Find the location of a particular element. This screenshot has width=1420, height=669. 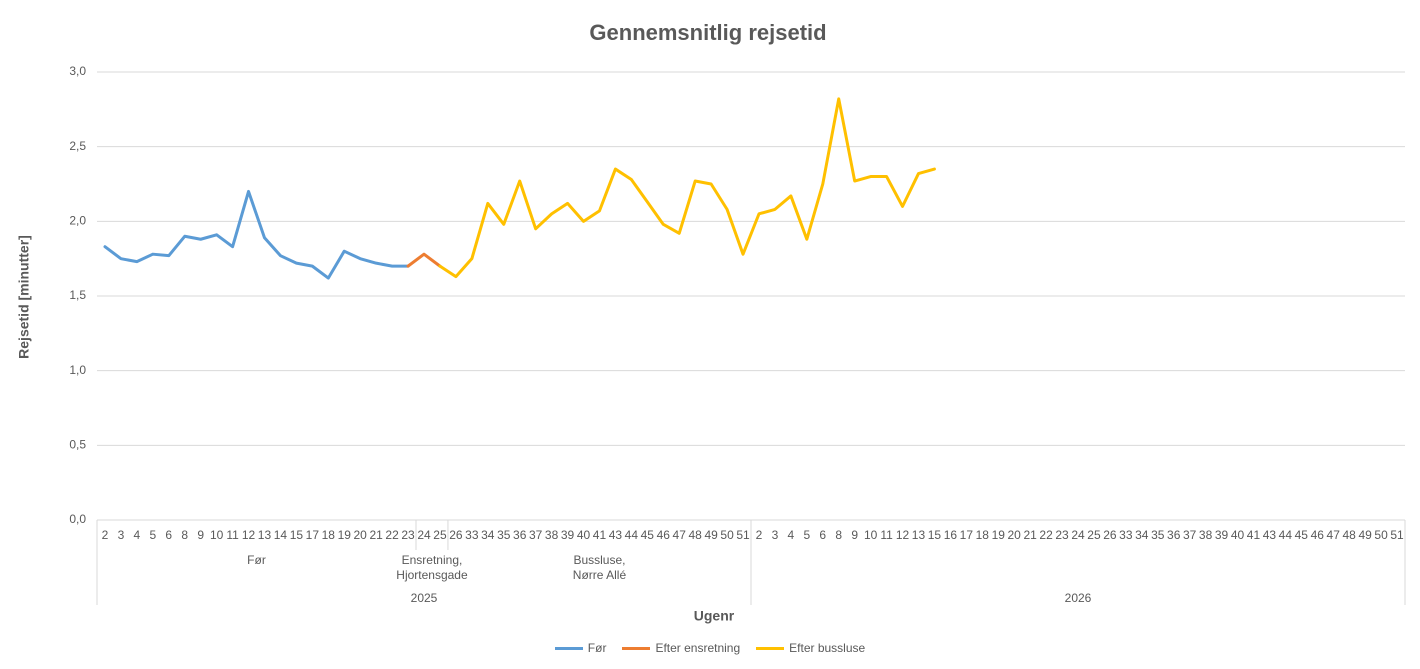

legend-item: Før is located at coordinates (580, 648).